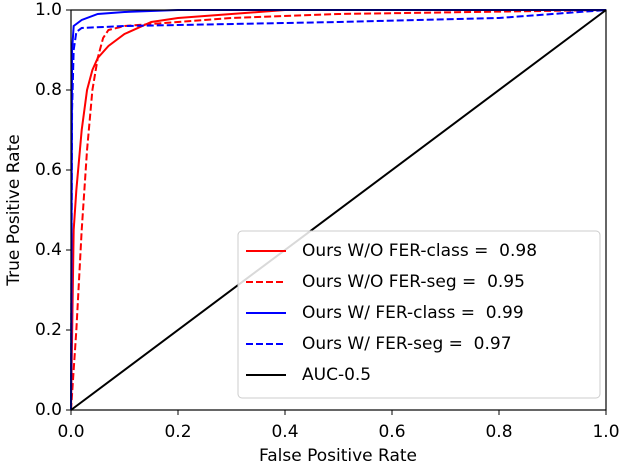 The height and width of the screenshot is (464, 628). Describe the element at coordinates (48, 10) in the screenshot. I see `y-tick-label: 1.0` at that location.